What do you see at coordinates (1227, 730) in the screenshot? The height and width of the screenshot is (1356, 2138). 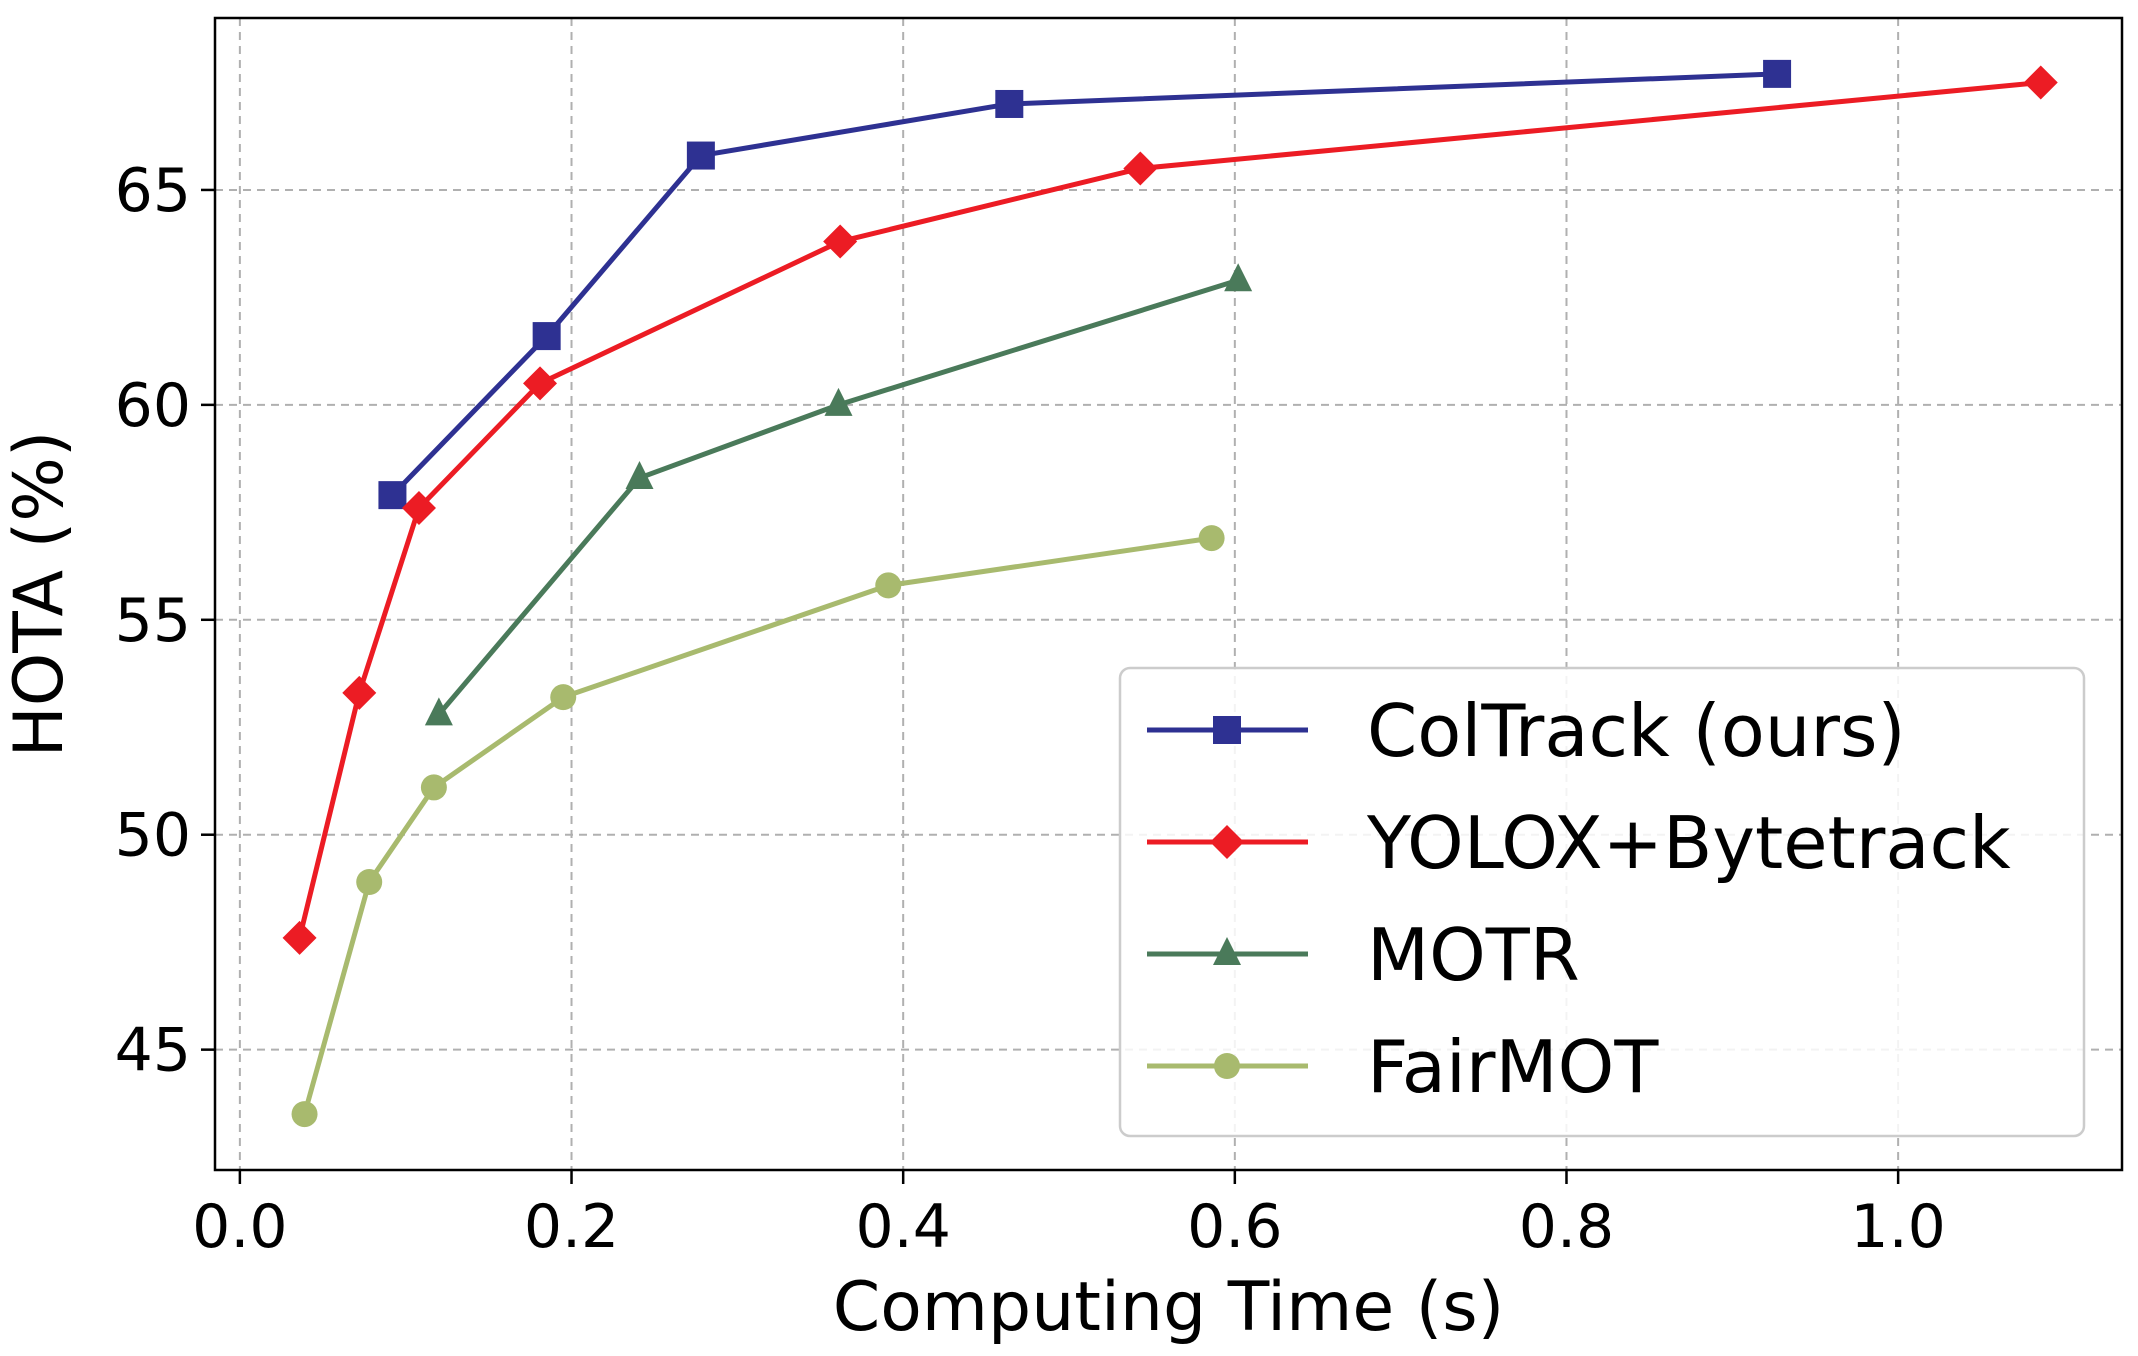 I see `legend-marker-coltrack-ours` at bounding box center [1227, 730].